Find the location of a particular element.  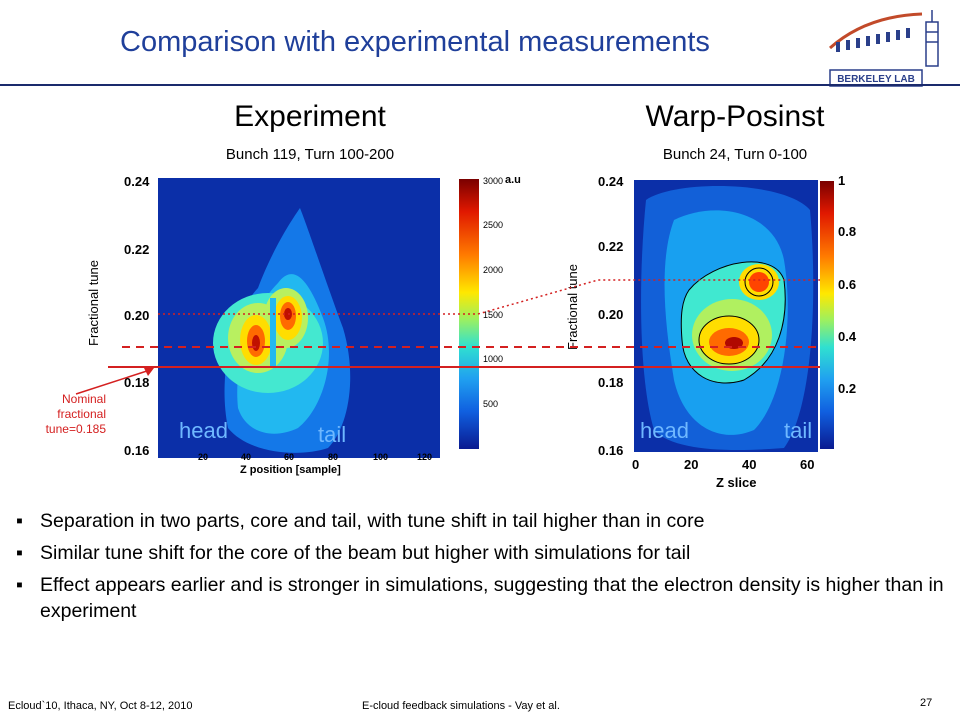

experiment-head-label: head is located at coordinates (203, 430).